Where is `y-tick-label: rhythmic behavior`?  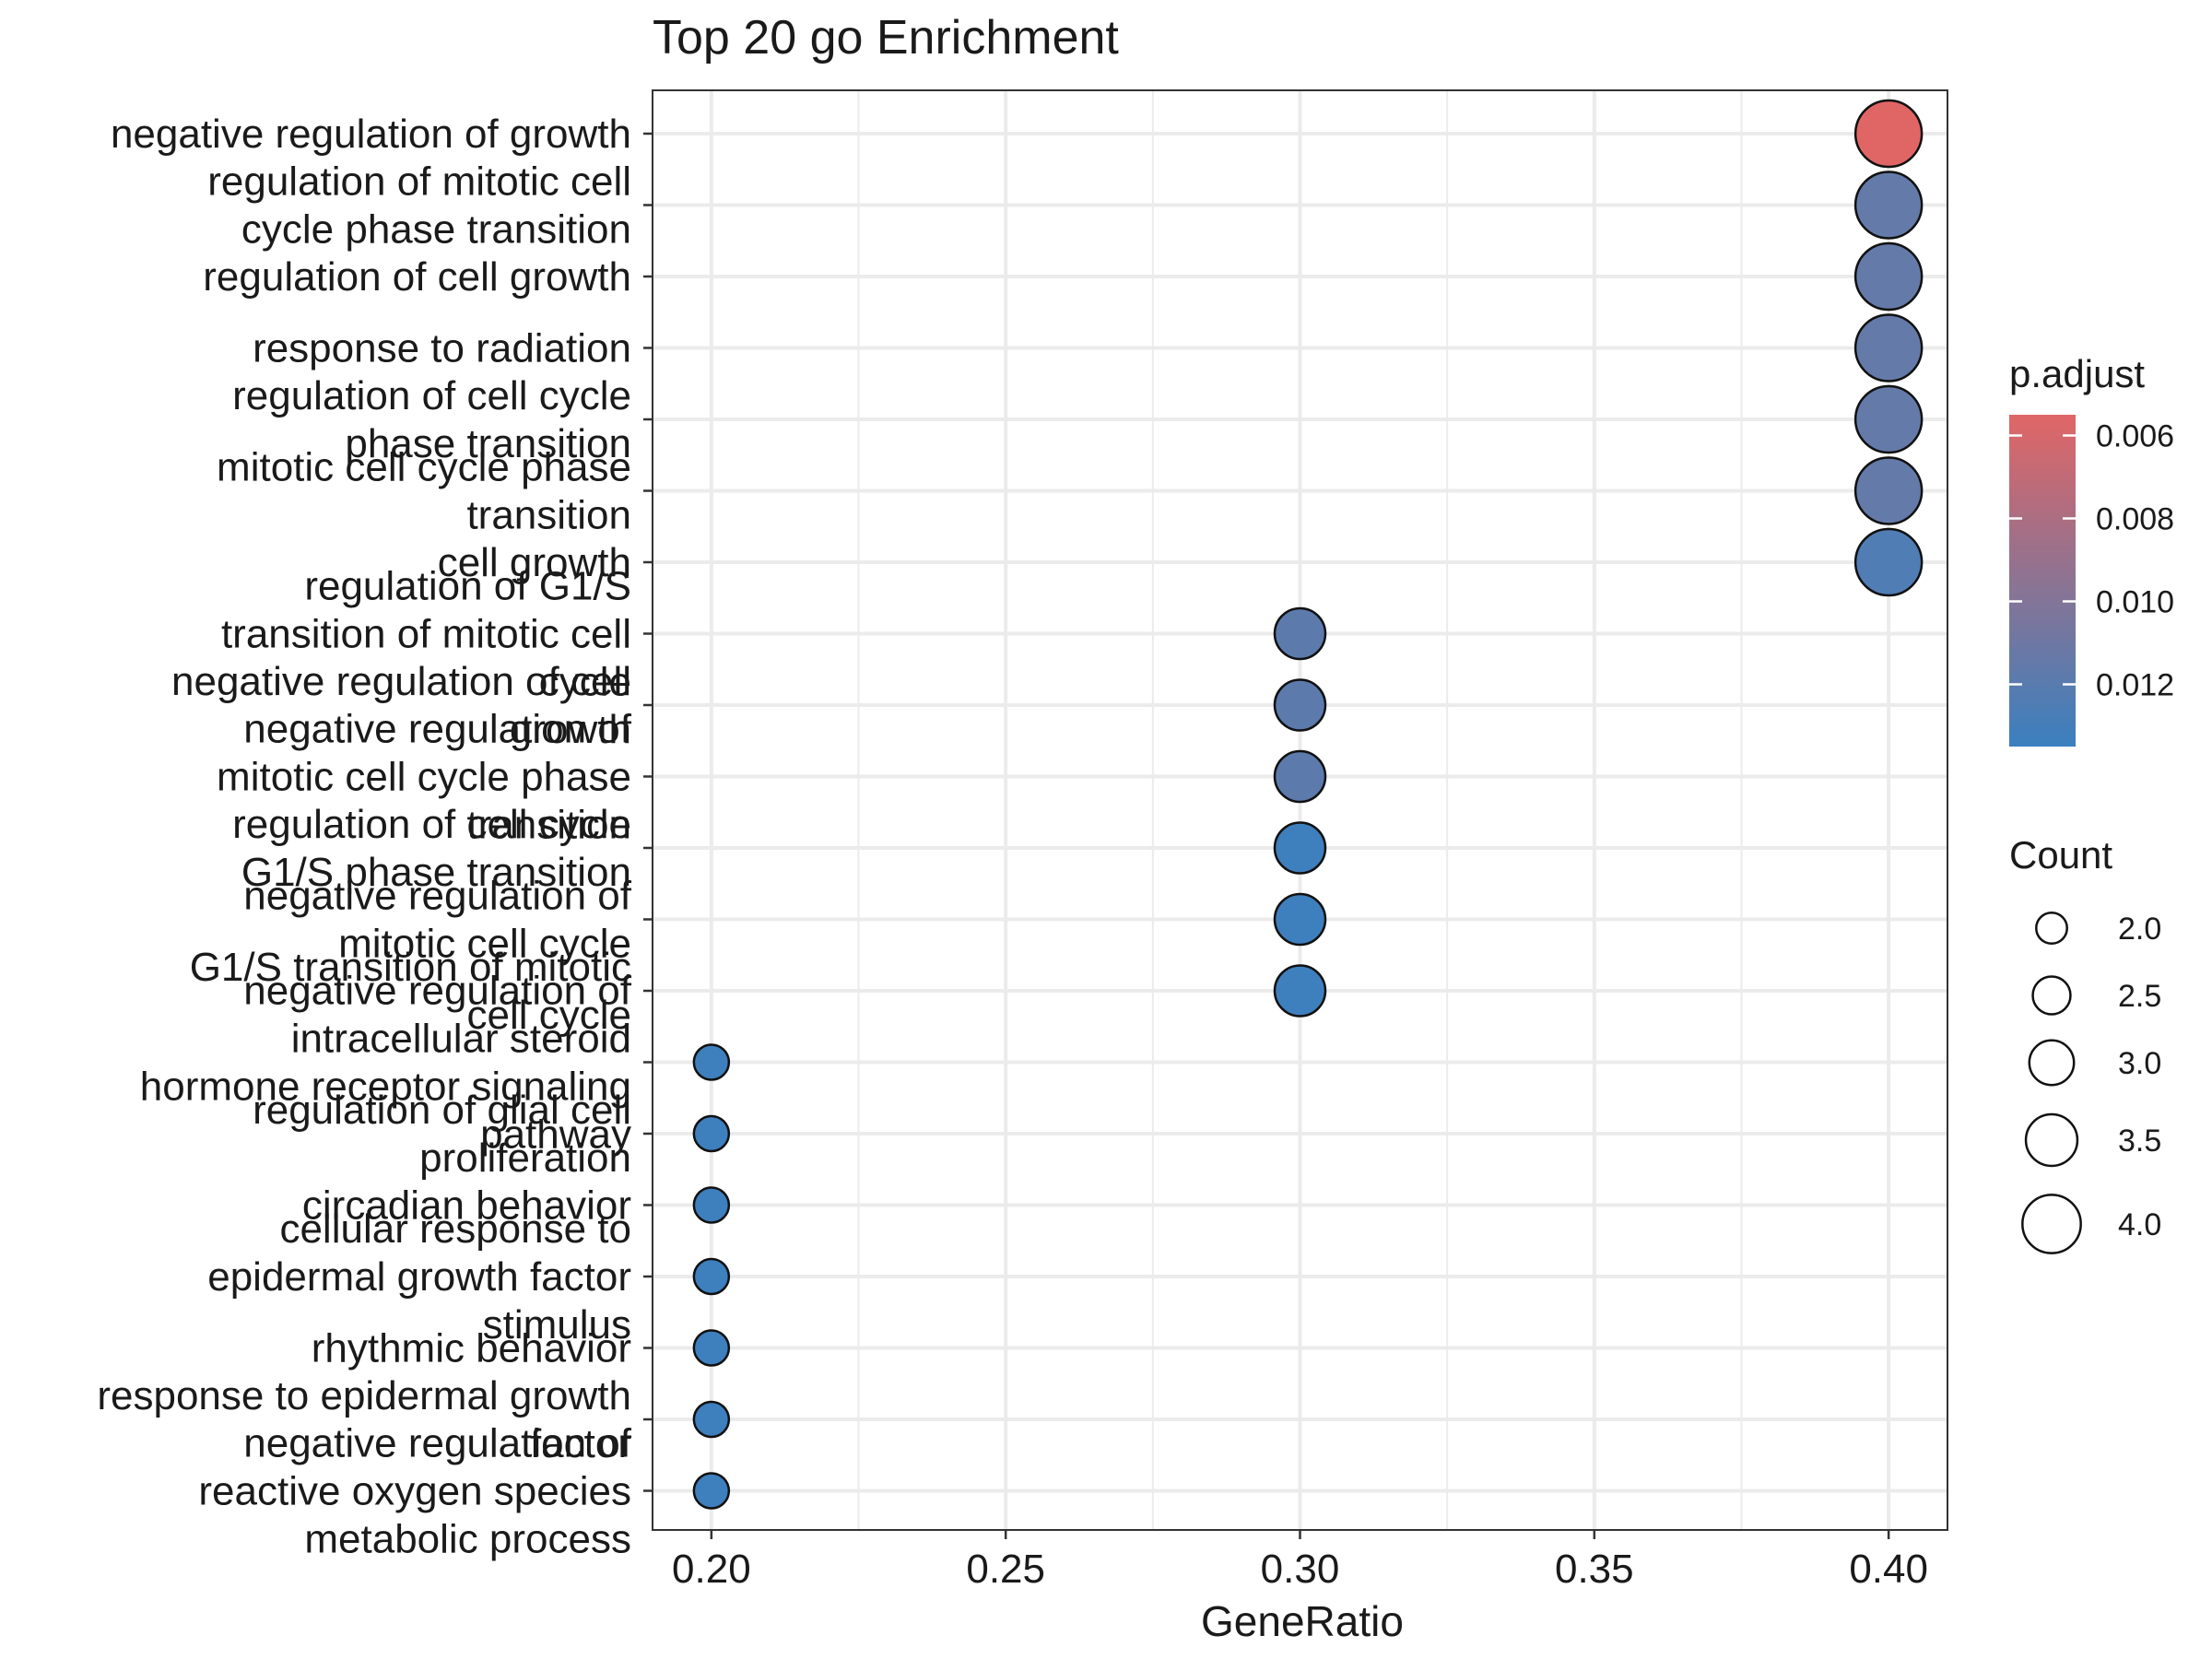
y-tick-label: rhythmic behavior is located at coordinates (471, 1348).